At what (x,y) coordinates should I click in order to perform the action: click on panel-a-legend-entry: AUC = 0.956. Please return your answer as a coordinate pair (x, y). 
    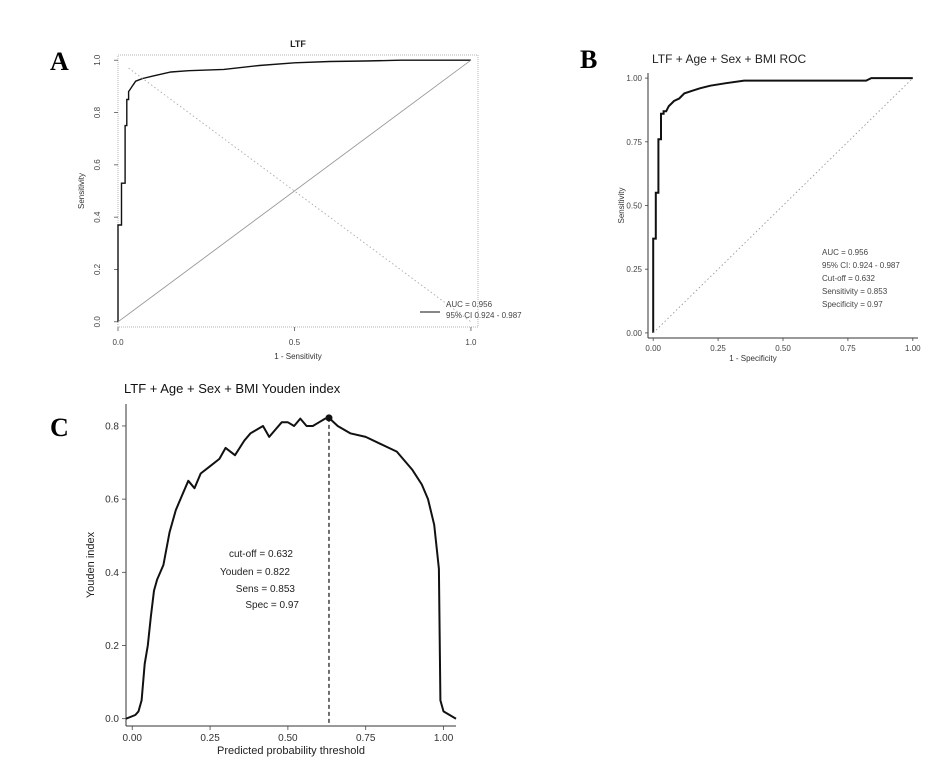
    Looking at the image, I should click on (469, 304).